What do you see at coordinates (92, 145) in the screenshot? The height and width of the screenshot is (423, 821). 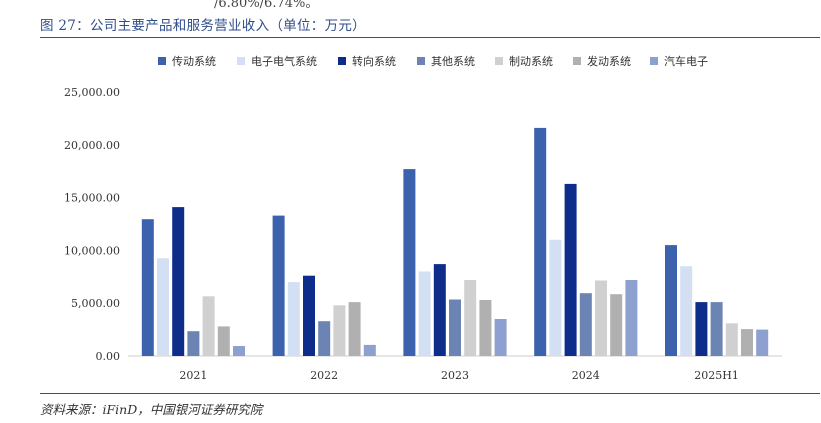 I see `y-tick-label: 20,000.00` at bounding box center [92, 145].